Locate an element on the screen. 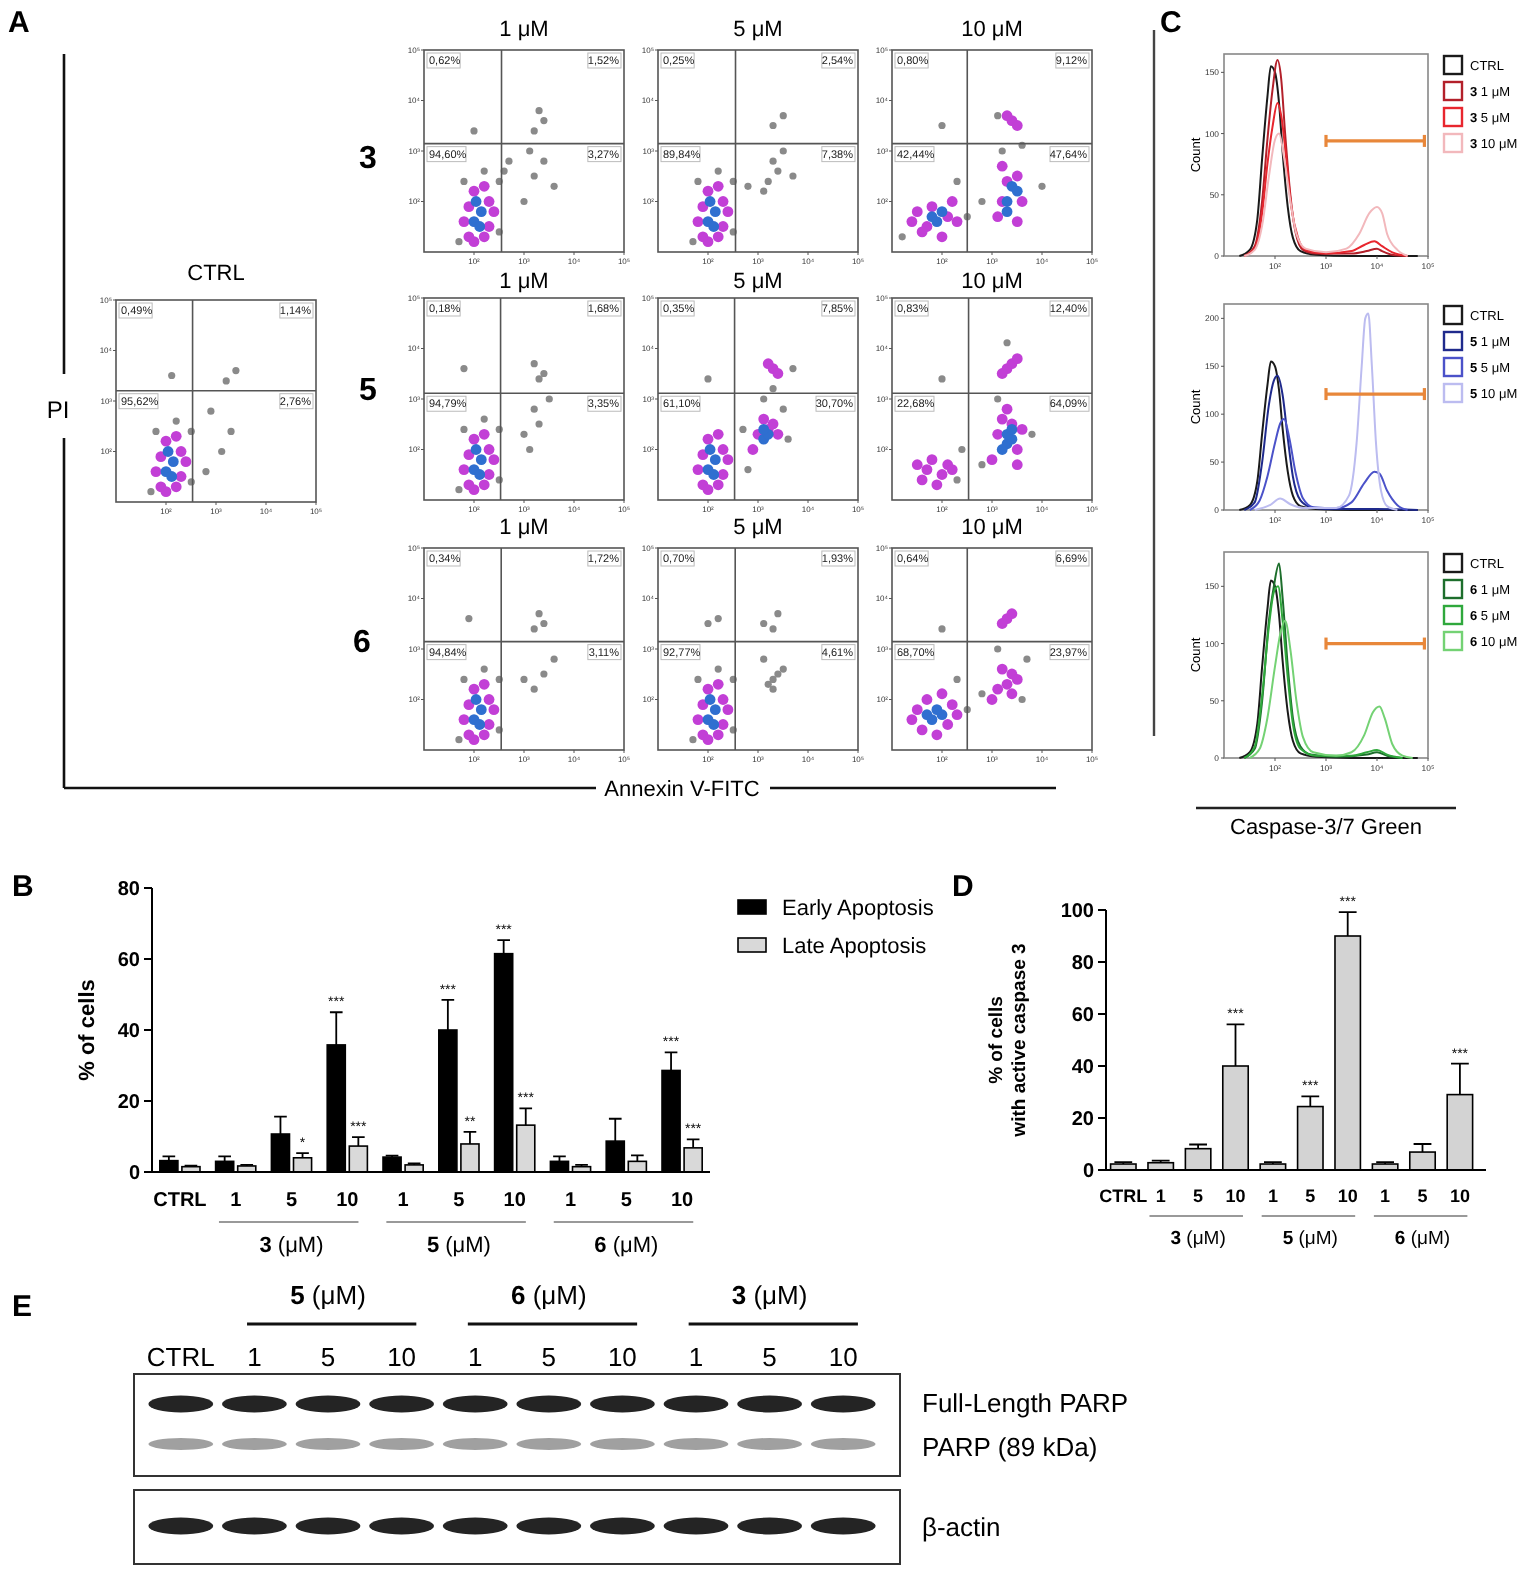  text: PI is located at coordinates (58, 410).